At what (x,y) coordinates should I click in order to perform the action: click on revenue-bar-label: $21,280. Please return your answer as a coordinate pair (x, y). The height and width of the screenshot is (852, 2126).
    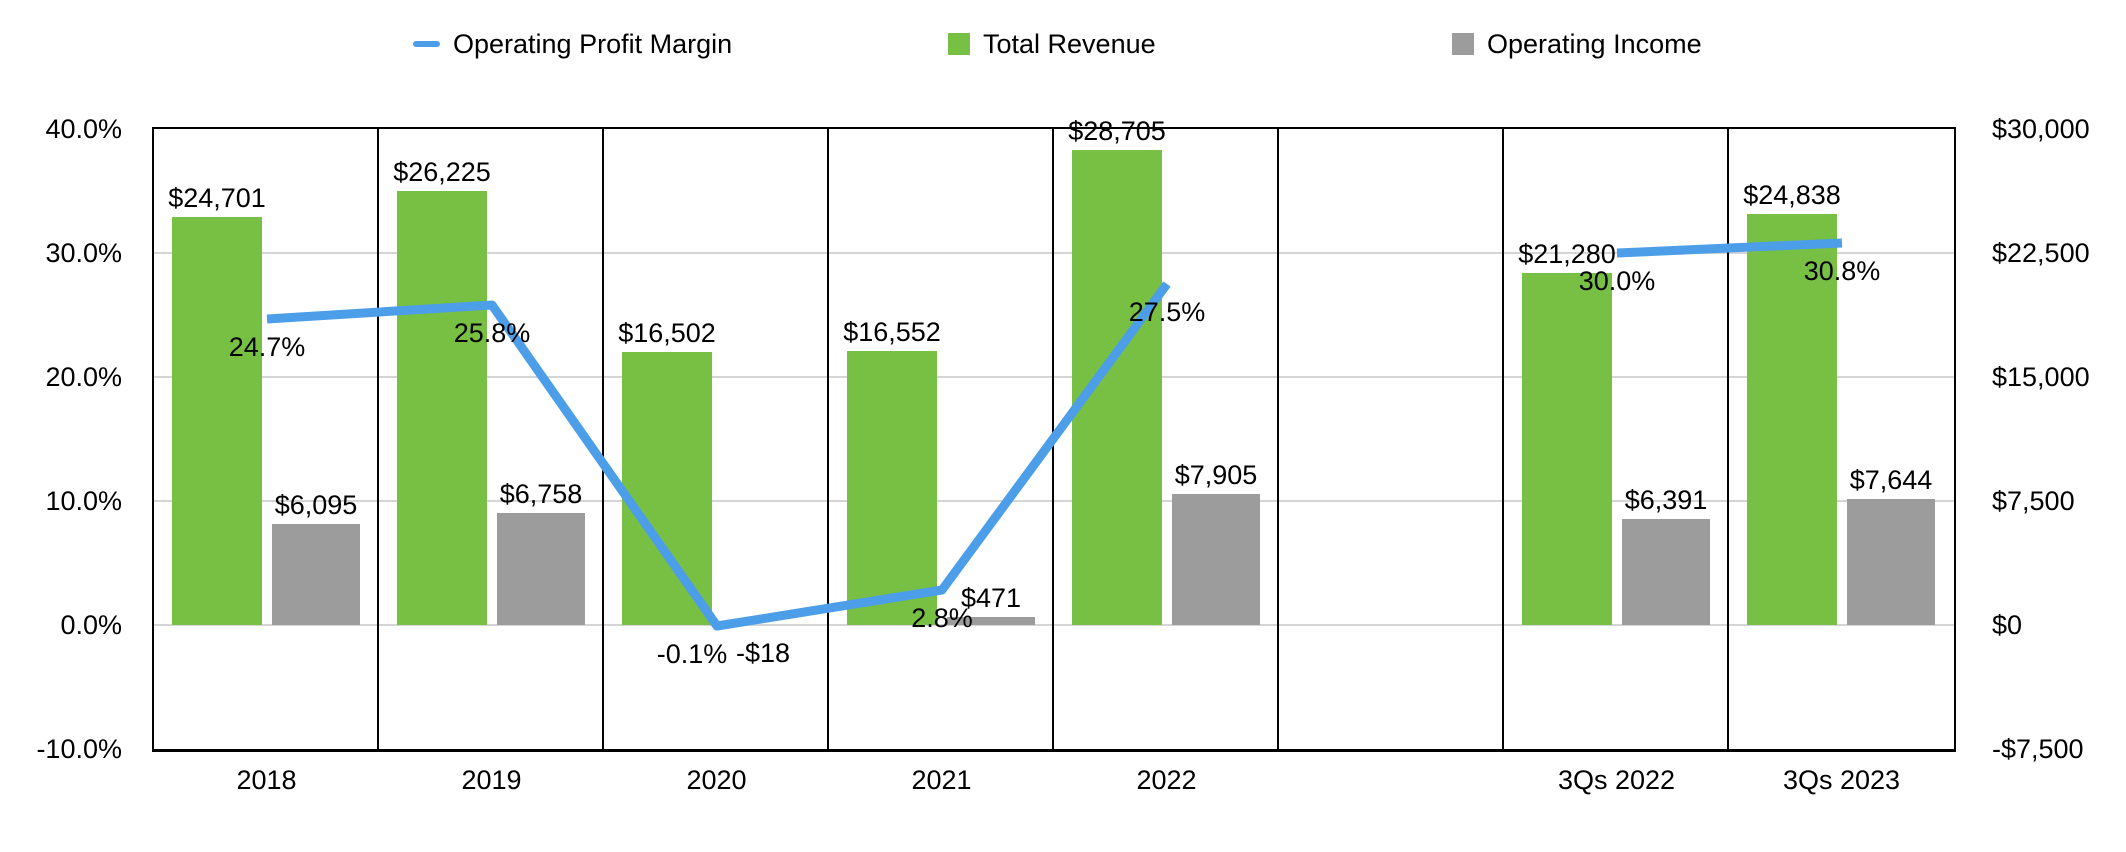
    Looking at the image, I should click on (1567, 254).